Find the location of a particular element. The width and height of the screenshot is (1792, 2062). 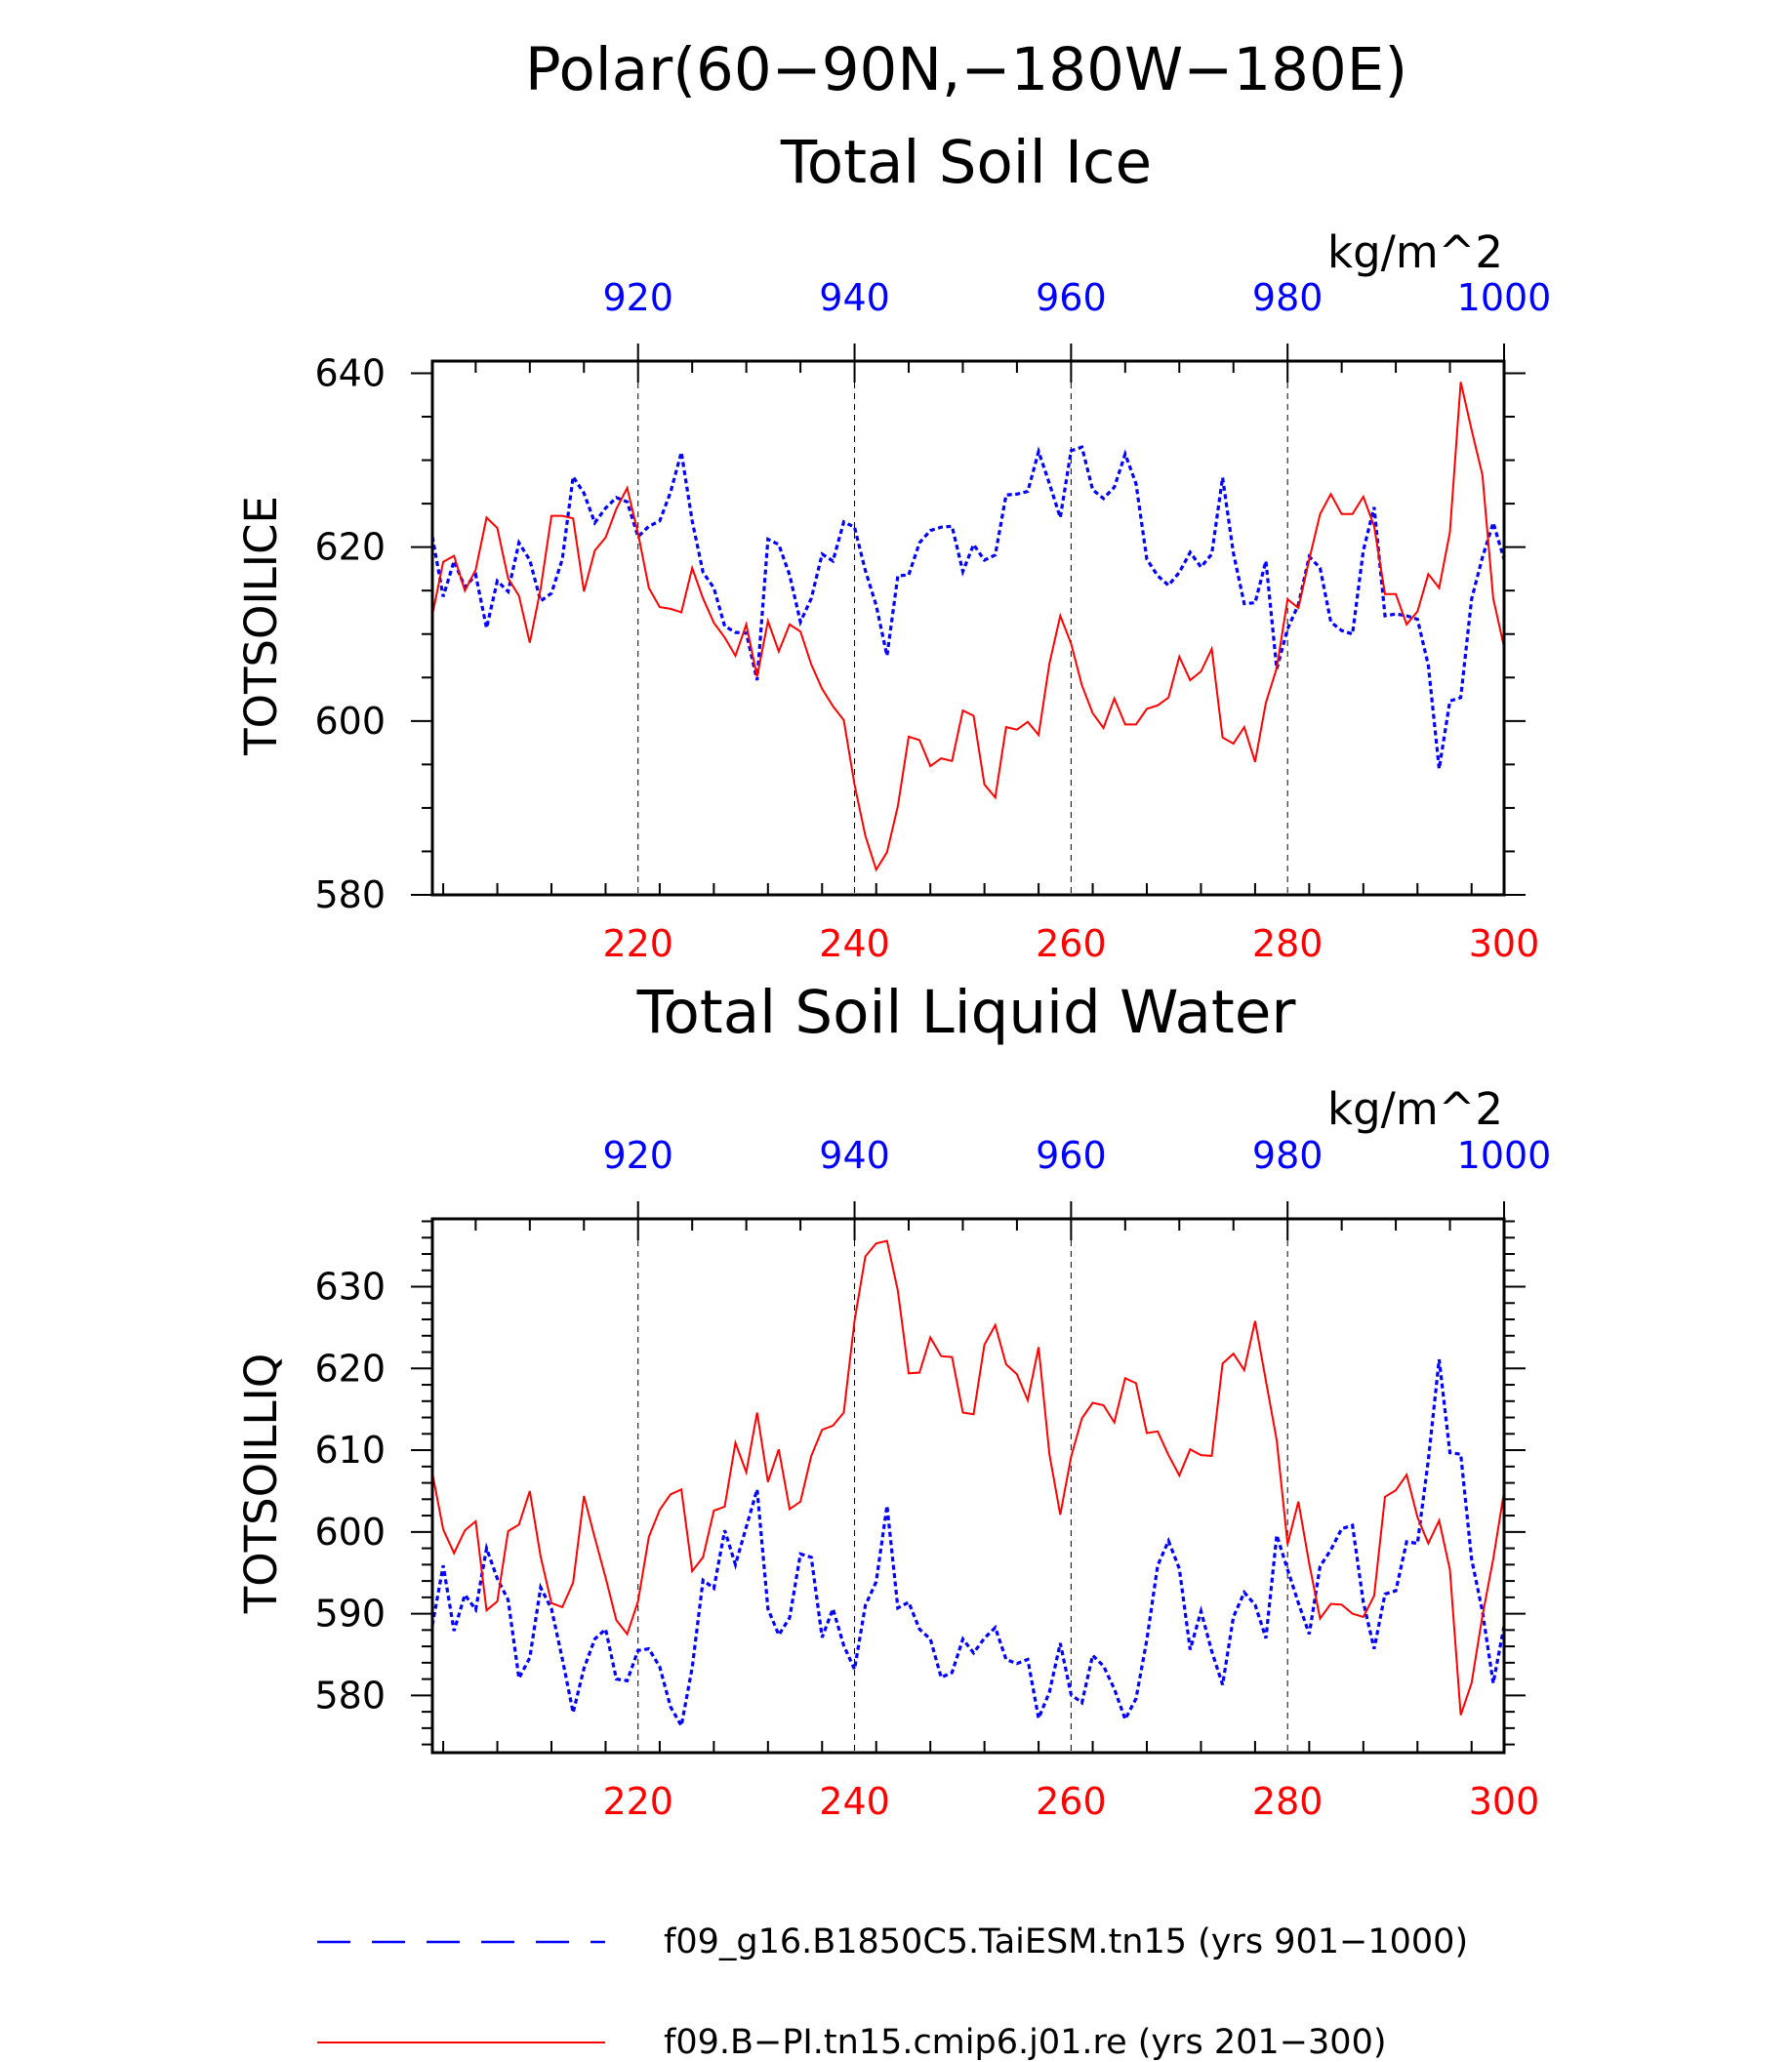

legend-label: f09.B−PI.tn15.cmip6.j01.re (yrs 201−300) is located at coordinates (1025, 2042).